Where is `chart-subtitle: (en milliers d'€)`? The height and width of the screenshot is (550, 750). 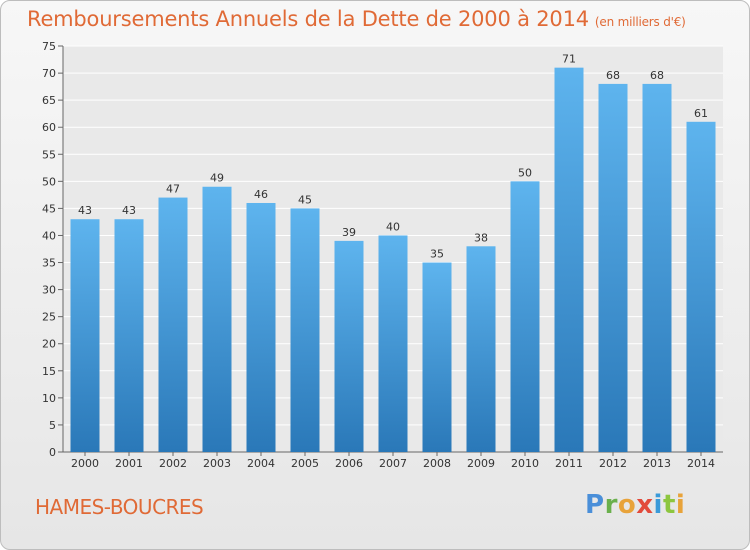
chart-subtitle: (en milliers d'€) is located at coordinates (640, 22).